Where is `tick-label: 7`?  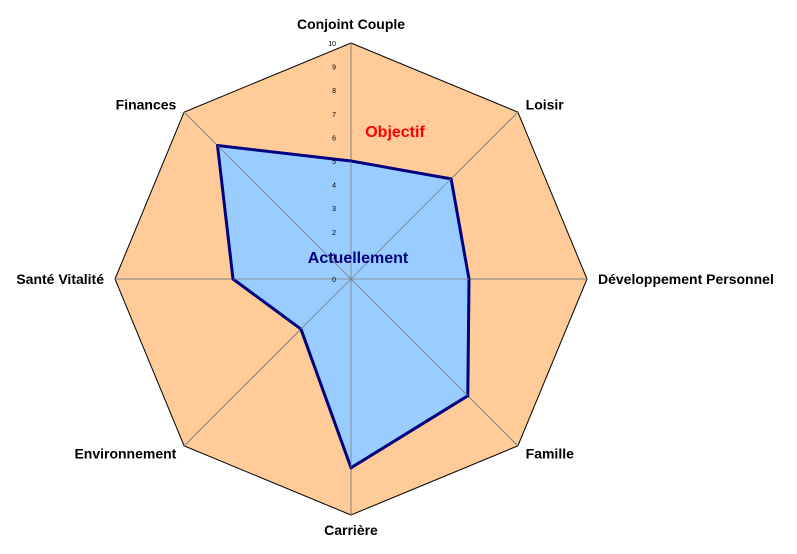 tick-label: 7 is located at coordinates (334, 115).